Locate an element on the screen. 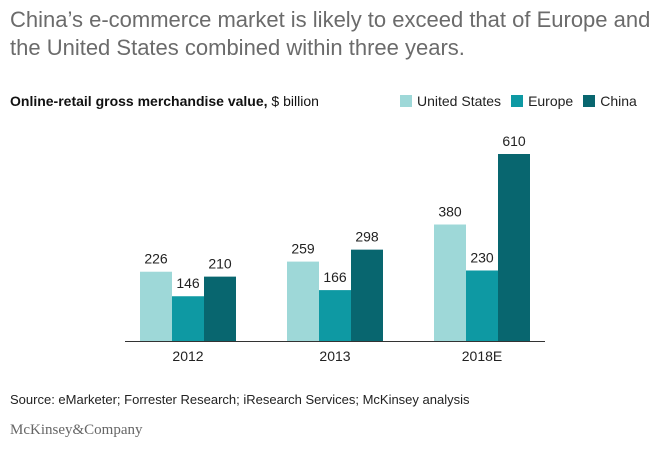 Image resolution: width=665 pixels, height=451 pixels. subtitle-bold: Online-retail gross merchandise value, is located at coordinates (139, 101).